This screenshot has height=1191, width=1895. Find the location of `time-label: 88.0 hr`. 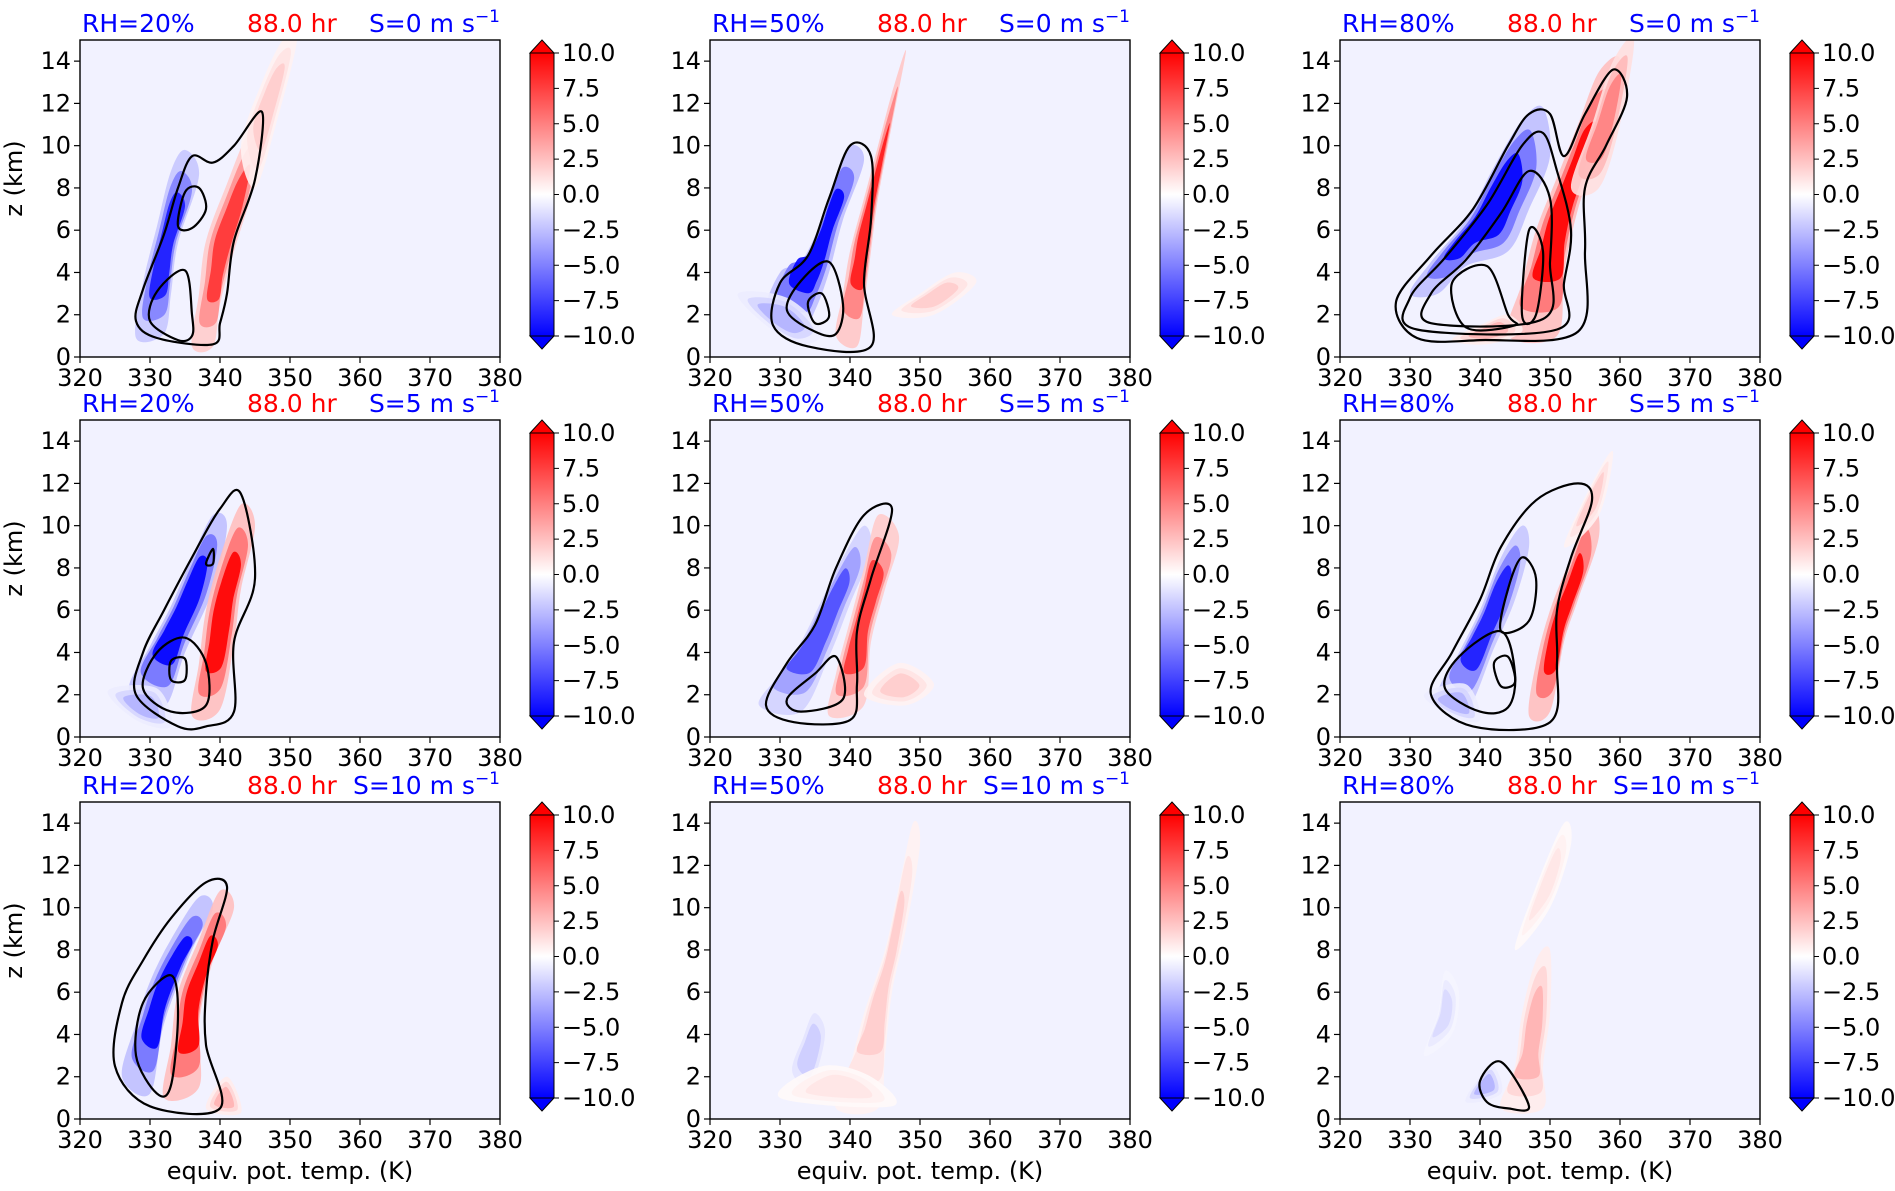

time-label: 88.0 hr is located at coordinates (1552, 785).